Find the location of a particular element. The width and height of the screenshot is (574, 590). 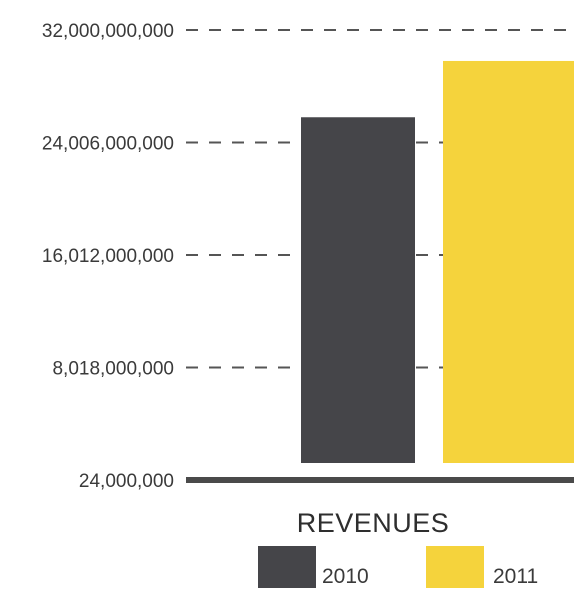

y-tick-label: 24,006,000,000 is located at coordinates (108, 144).